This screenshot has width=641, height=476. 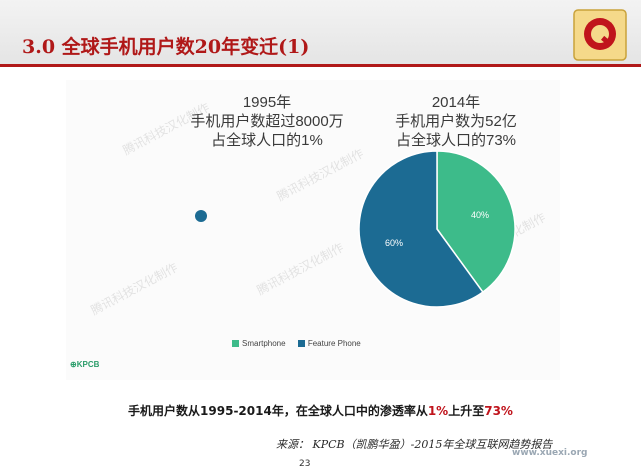 I want to click on caption-2014: 2014年 手机用户数为52亿 占全球人口的73%, so click(x=456, y=121).